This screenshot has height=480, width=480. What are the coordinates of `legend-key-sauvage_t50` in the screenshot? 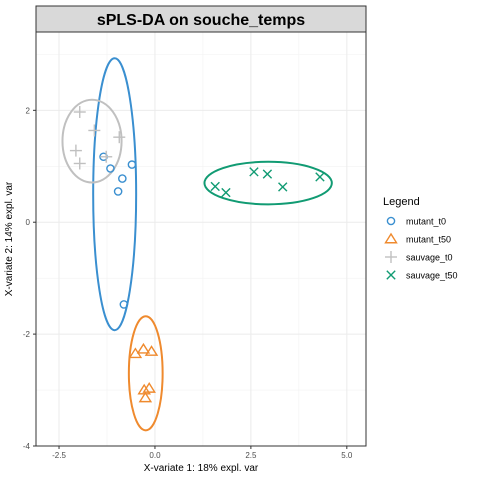 It's located at (391, 275).